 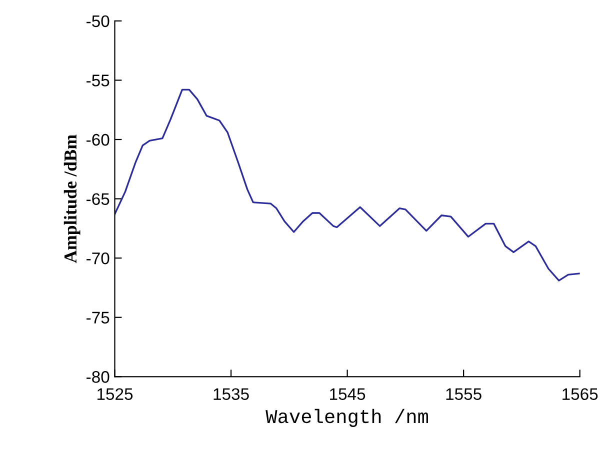 What do you see at coordinates (580, 394) in the screenshot?
I see `x-tick-label: 1565` at bounding box center [580, 394].